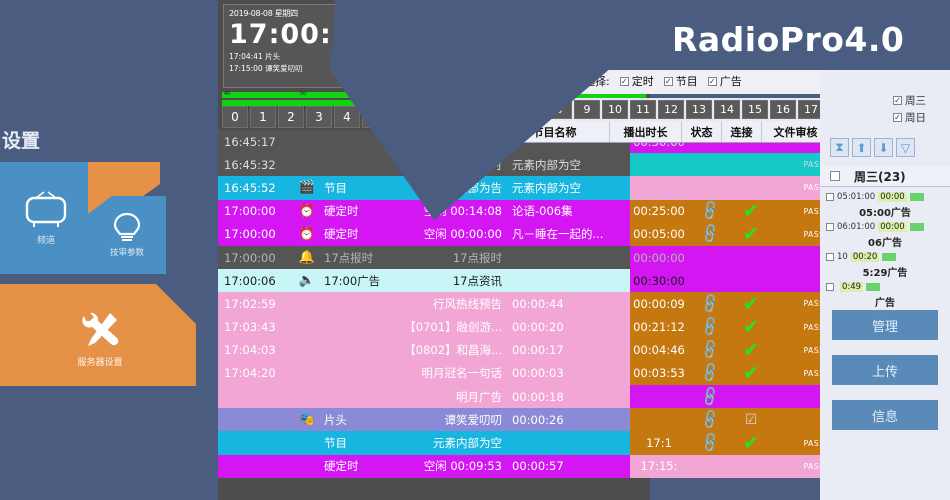  What do you see at coordinates (885, 325) in the screenshot?
I see `manage-button: 管理` at bounding box center [885, 325].